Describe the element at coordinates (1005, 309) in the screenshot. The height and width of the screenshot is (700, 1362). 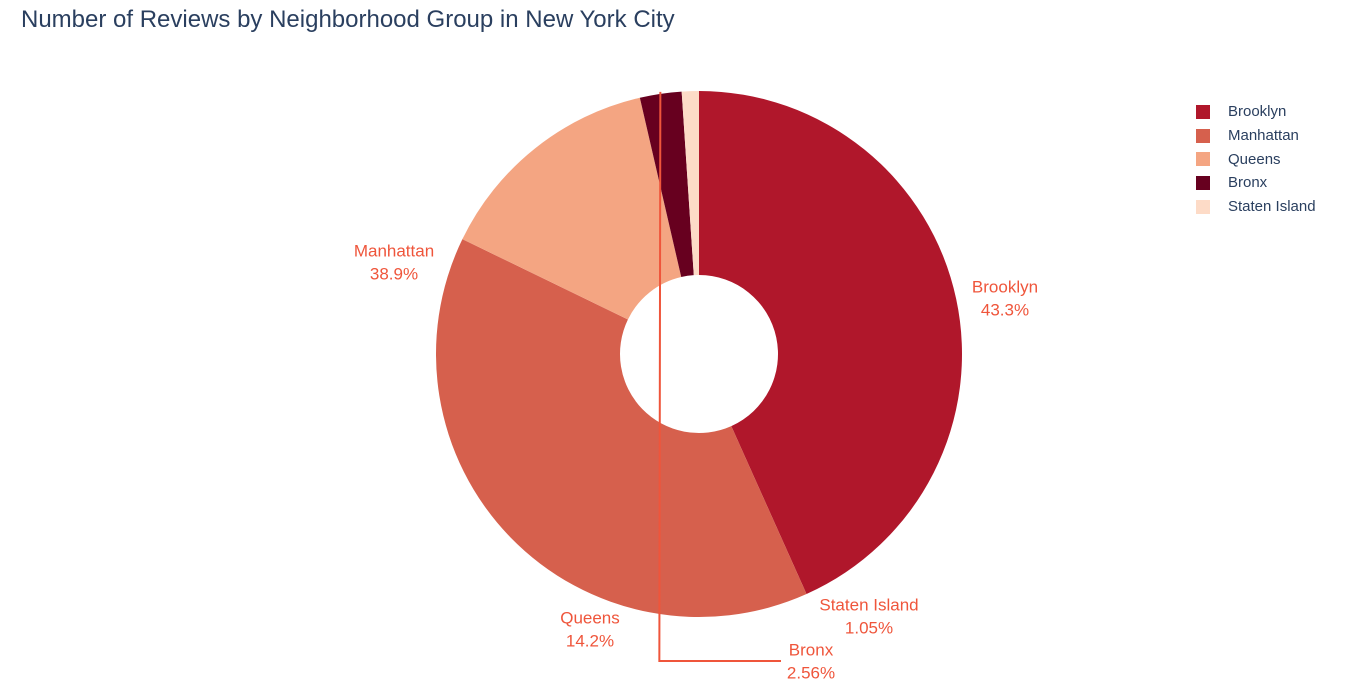
I see `slice-label-percent: 43.3%` at that location.